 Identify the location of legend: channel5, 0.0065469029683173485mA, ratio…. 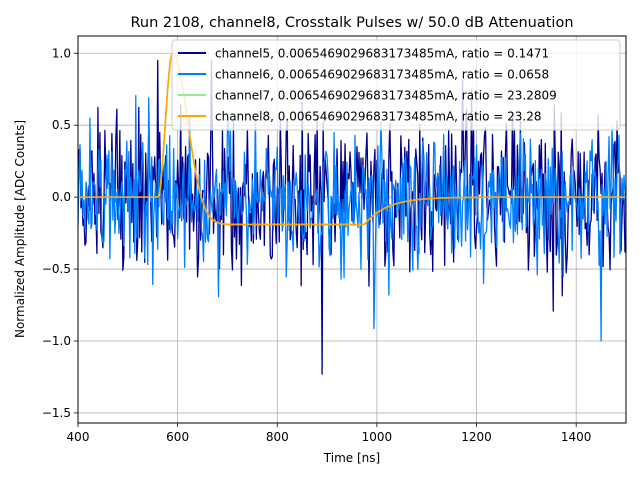
(396, 85).